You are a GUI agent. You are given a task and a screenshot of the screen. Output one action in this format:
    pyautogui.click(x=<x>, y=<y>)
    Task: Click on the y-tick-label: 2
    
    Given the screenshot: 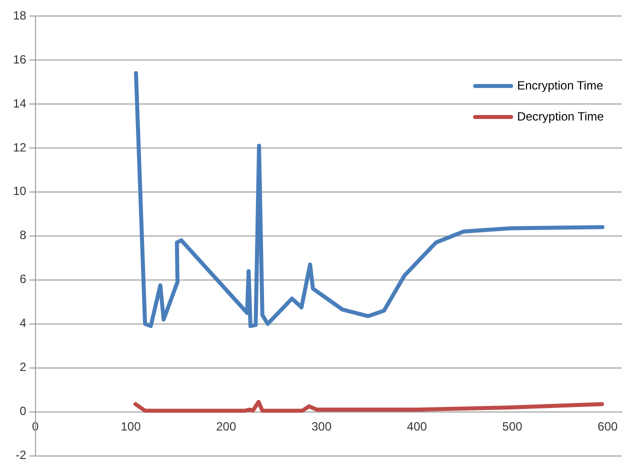 What is the action you would take?
    pyautogui.click(x=23, y=367)
    